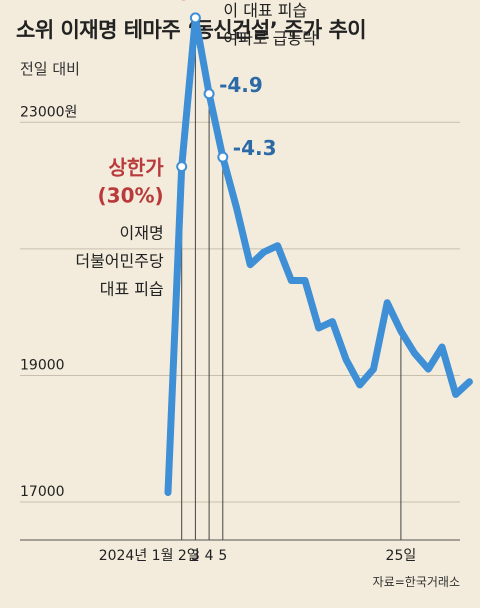  I want to click on y-tick-label-19000: 19000, so click(42, 365).